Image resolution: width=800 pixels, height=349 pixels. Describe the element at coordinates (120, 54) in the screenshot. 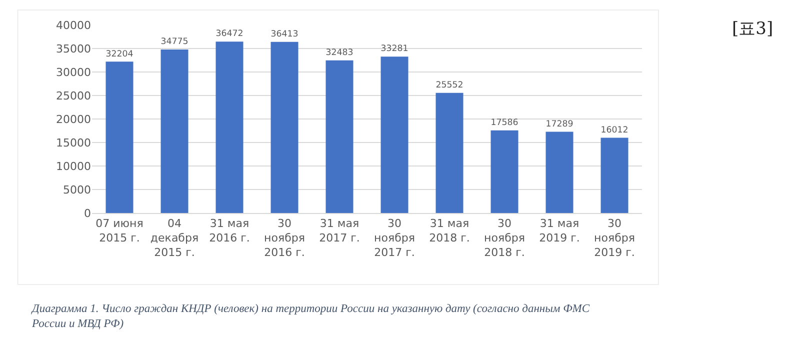

I see `data-label: 32204` at that location.